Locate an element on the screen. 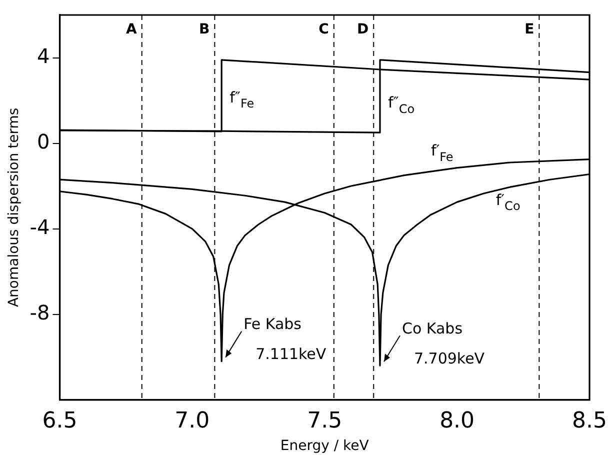  ref-line-label: E is located at coordinates (529, 30).